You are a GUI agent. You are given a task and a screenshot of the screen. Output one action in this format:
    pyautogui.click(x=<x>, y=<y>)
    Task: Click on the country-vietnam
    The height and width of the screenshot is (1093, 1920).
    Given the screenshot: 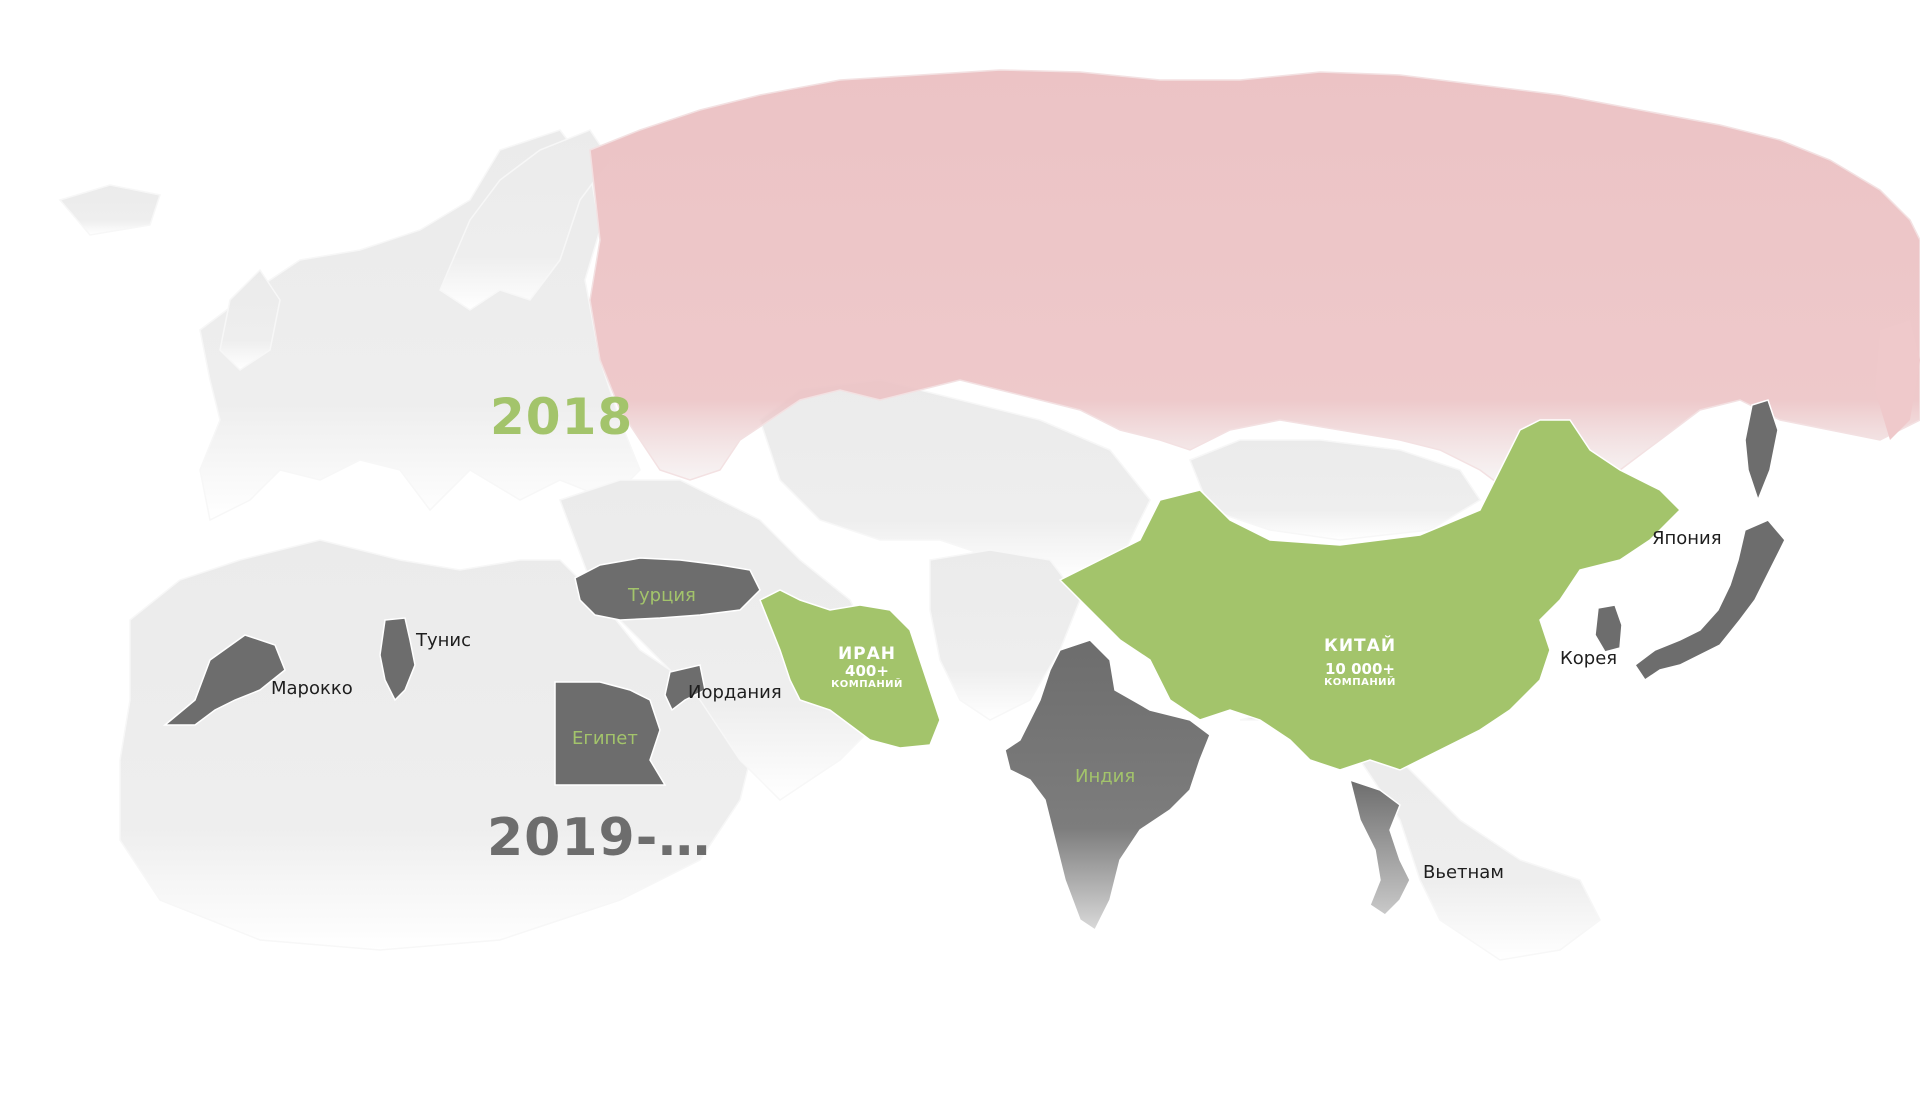 What is the action you would take?
    pyautogui.click(x=1379, y=847)
    